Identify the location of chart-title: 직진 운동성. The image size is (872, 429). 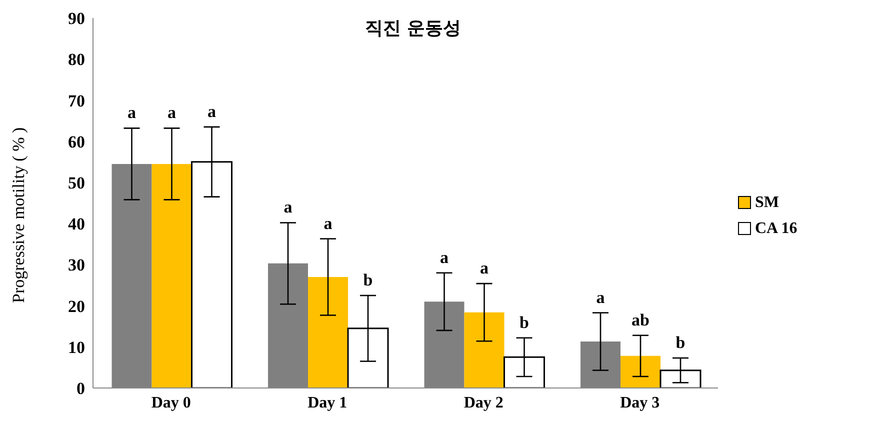
(413, 28).